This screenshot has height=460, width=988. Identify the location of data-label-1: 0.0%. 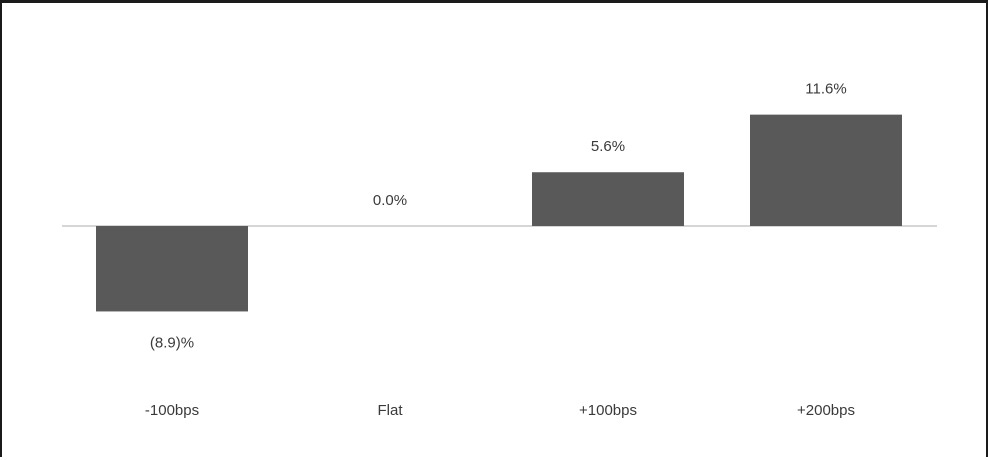
(390, 200).